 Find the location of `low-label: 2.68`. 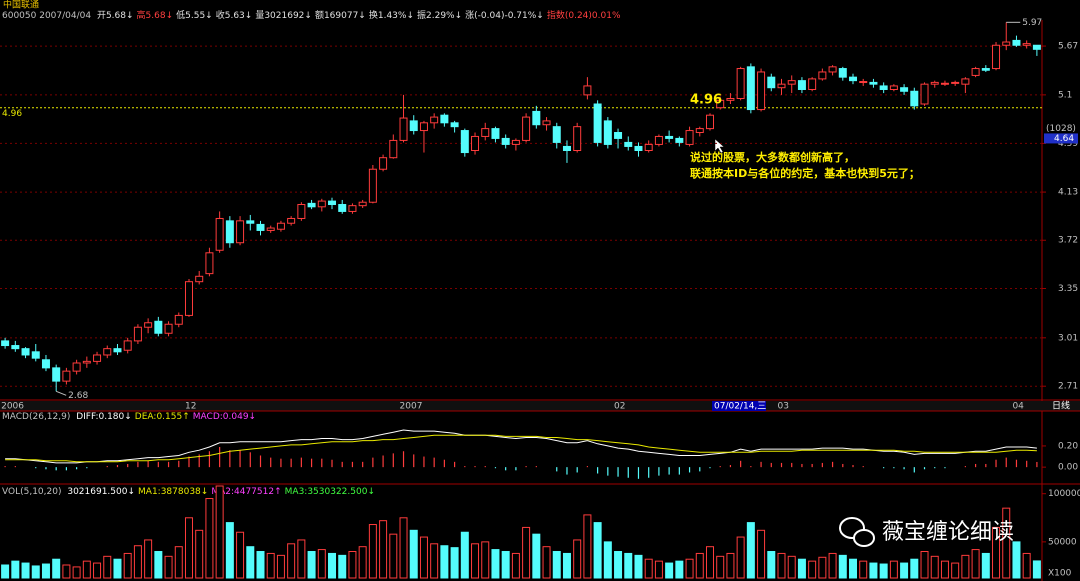

low-label: 2.68 is located at coordinates (78, 396).